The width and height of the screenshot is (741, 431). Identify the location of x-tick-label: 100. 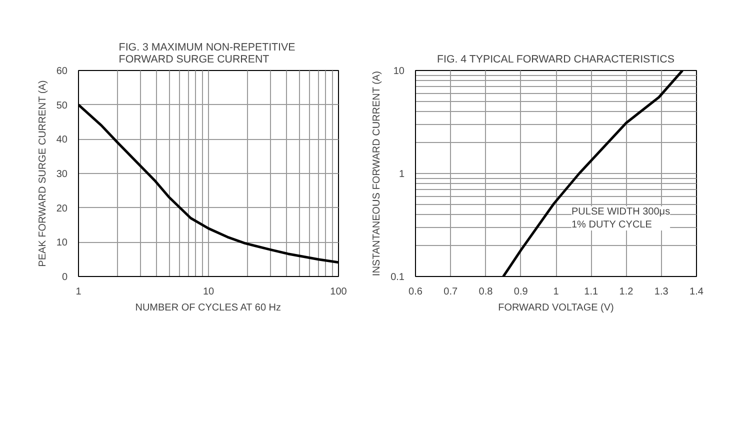
(339, 292).